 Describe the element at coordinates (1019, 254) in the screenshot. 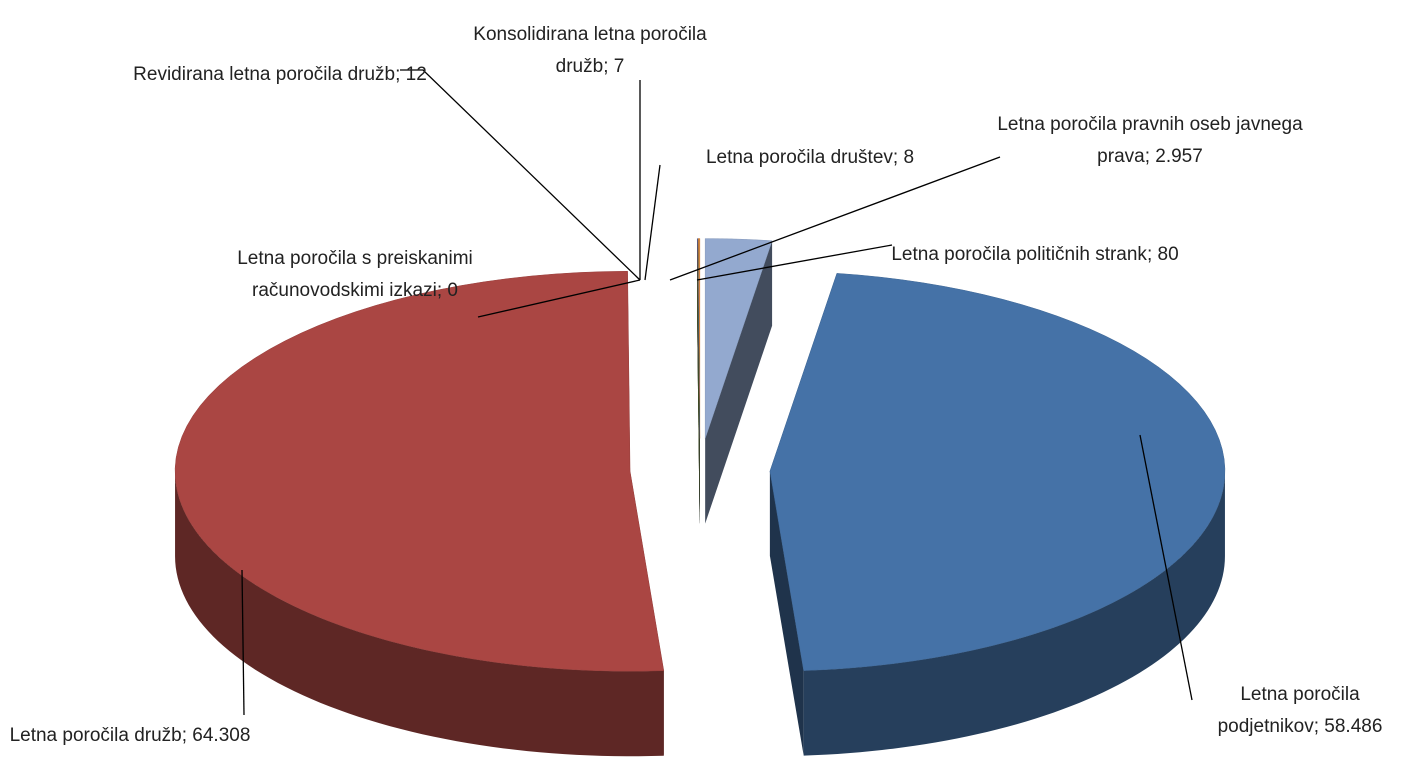

I see `category: Letna poročila političnih strank` at that location.